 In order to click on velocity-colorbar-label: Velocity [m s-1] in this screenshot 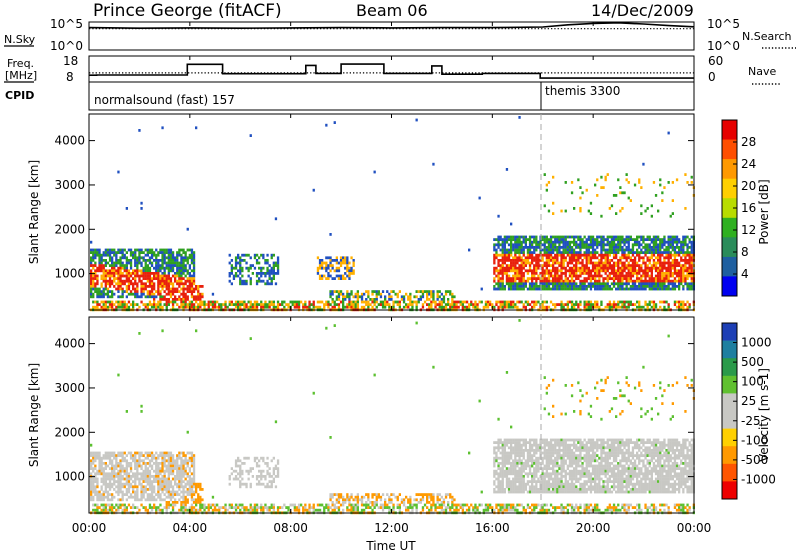, I will do `click(764, 415)`.